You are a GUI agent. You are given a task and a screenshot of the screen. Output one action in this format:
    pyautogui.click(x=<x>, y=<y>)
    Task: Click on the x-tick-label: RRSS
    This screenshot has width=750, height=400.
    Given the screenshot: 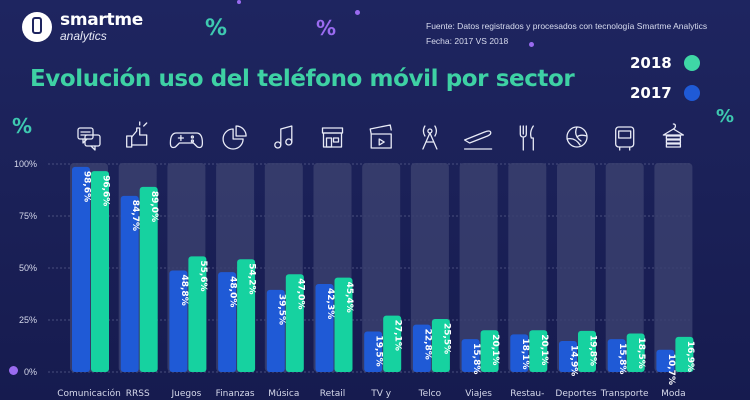 What is the action you would take?
    pyautogui.click(x=138, y=394)
    